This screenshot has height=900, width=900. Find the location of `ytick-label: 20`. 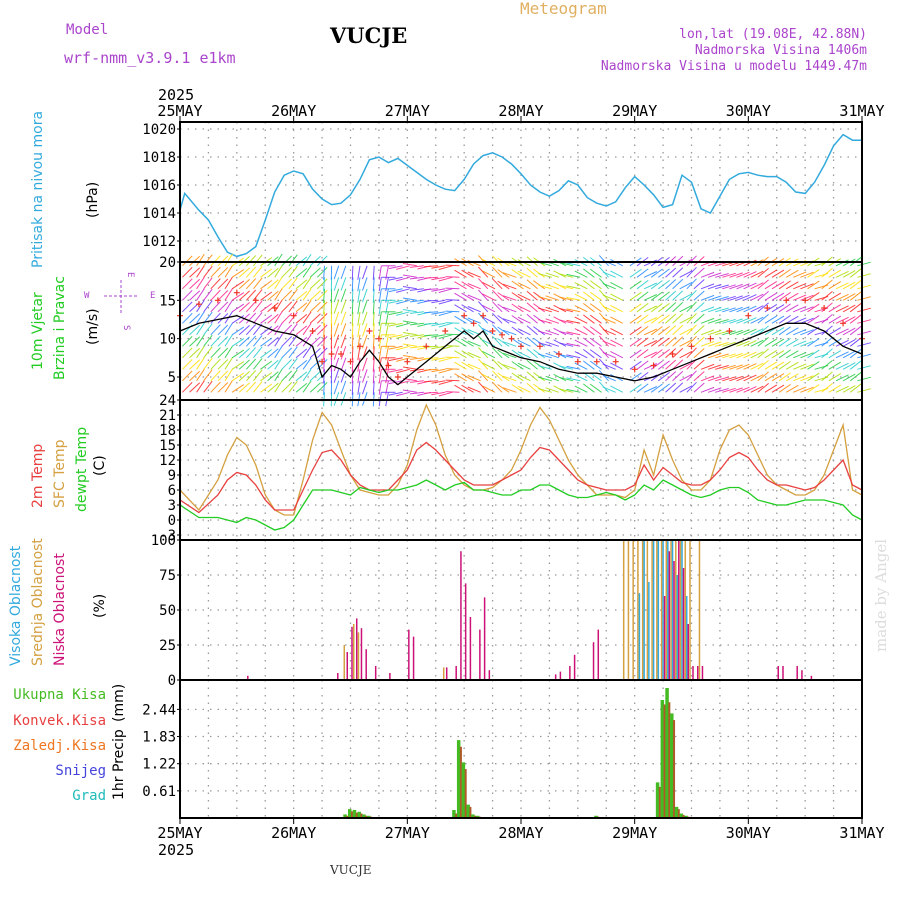

ytick-label: 20 is located at coordinates (167, 263).